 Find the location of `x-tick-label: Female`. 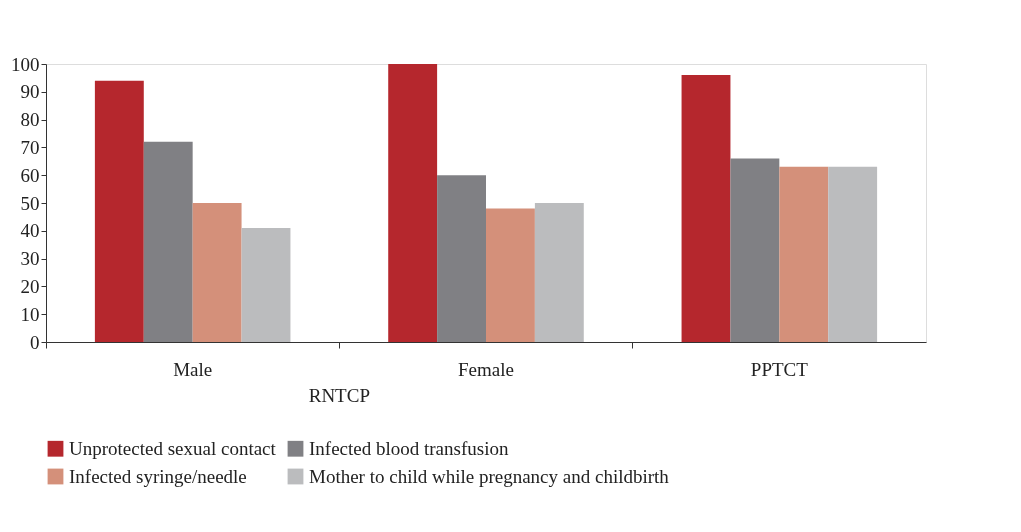

x-tick-label: Female is located at coordinates (486, 369).